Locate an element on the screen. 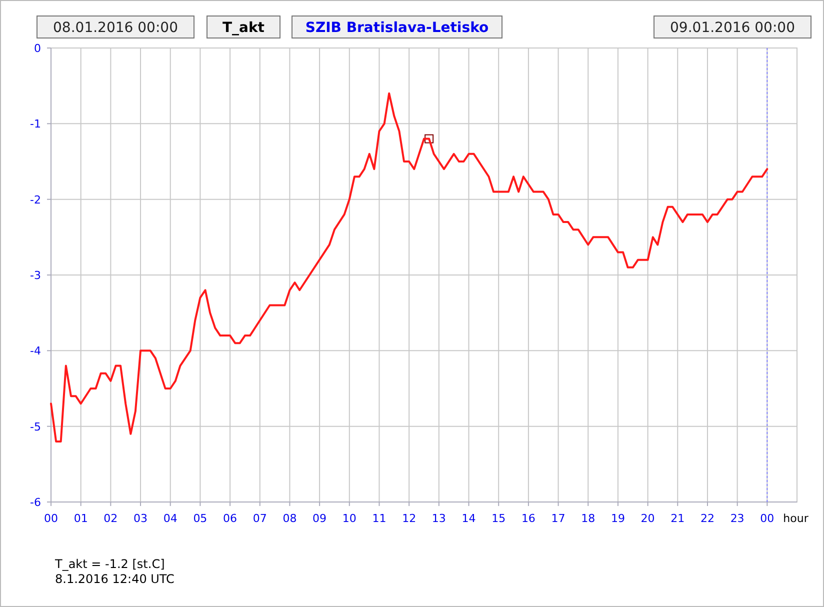 This screenshot has width=824, height=607. x-tick-label: 15 is located at coordinates (499, 518).